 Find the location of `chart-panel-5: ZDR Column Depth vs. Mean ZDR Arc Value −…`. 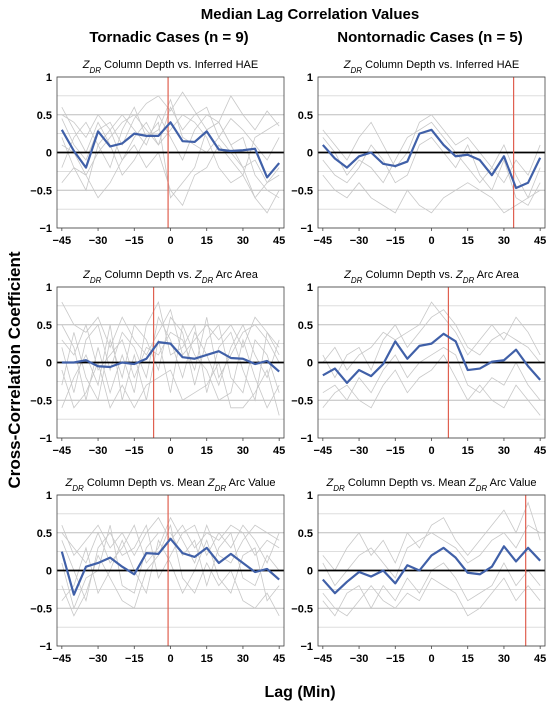

chart-panel-5: ZDR Column Depth vs. Mean ZDR Arc Value −… is located at coordinates (157, 571).